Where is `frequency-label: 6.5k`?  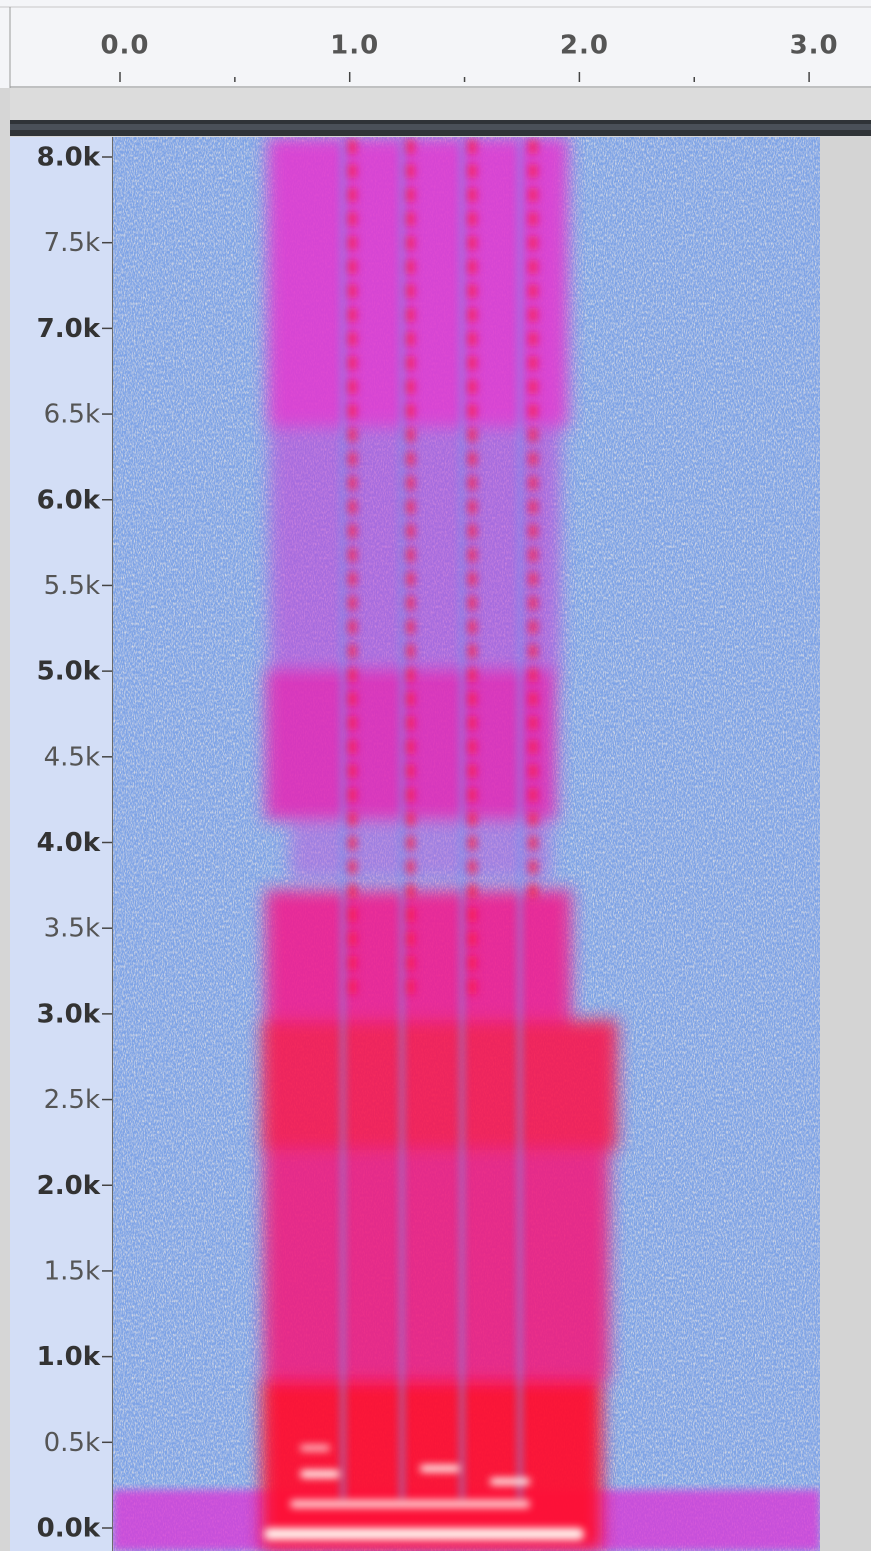 frequency-label: 6.5k is located at coordinates (72, 415).